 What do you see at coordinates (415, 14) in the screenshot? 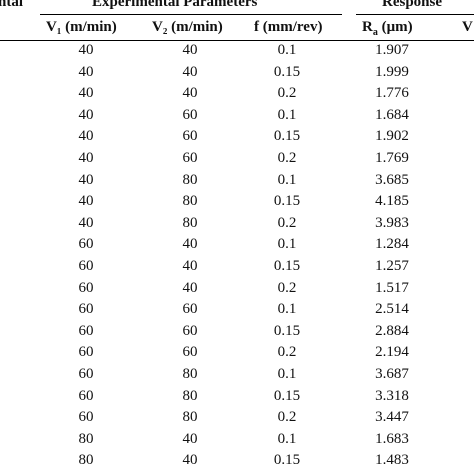
I see `group-rule-response` at bounding box center [415, 14].